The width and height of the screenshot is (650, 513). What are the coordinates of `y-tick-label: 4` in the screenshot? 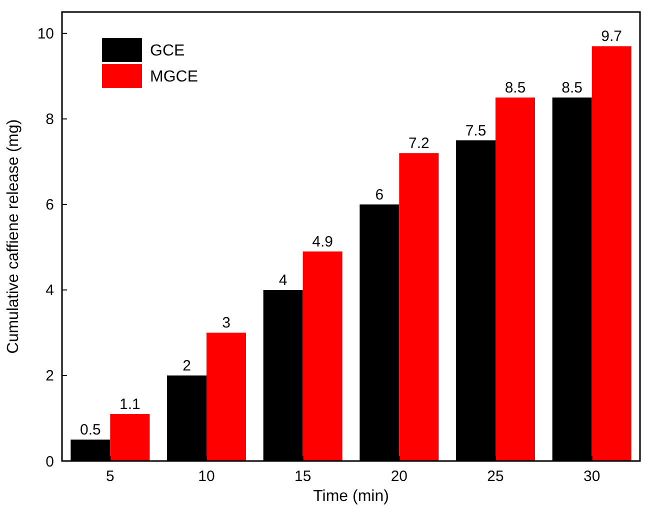 It's located at (50, 291).